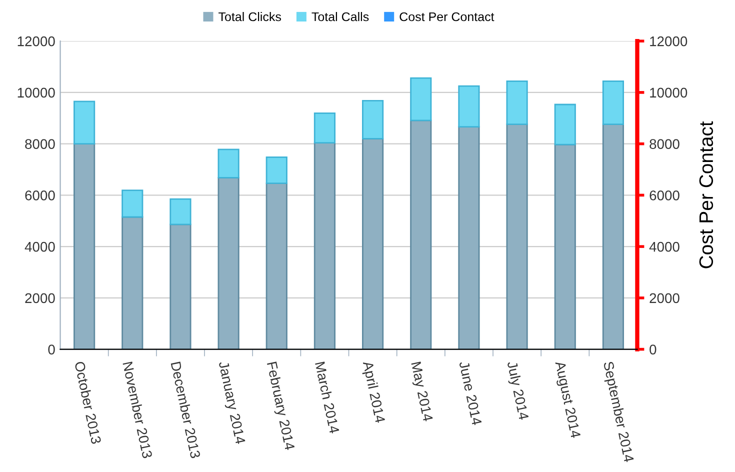 This screenshot has width=735, height=472. What do you see at coordinates (517, 390) in the screenshot?
I see `x-tick-label: July 2014` at bounding box center [517, 390].